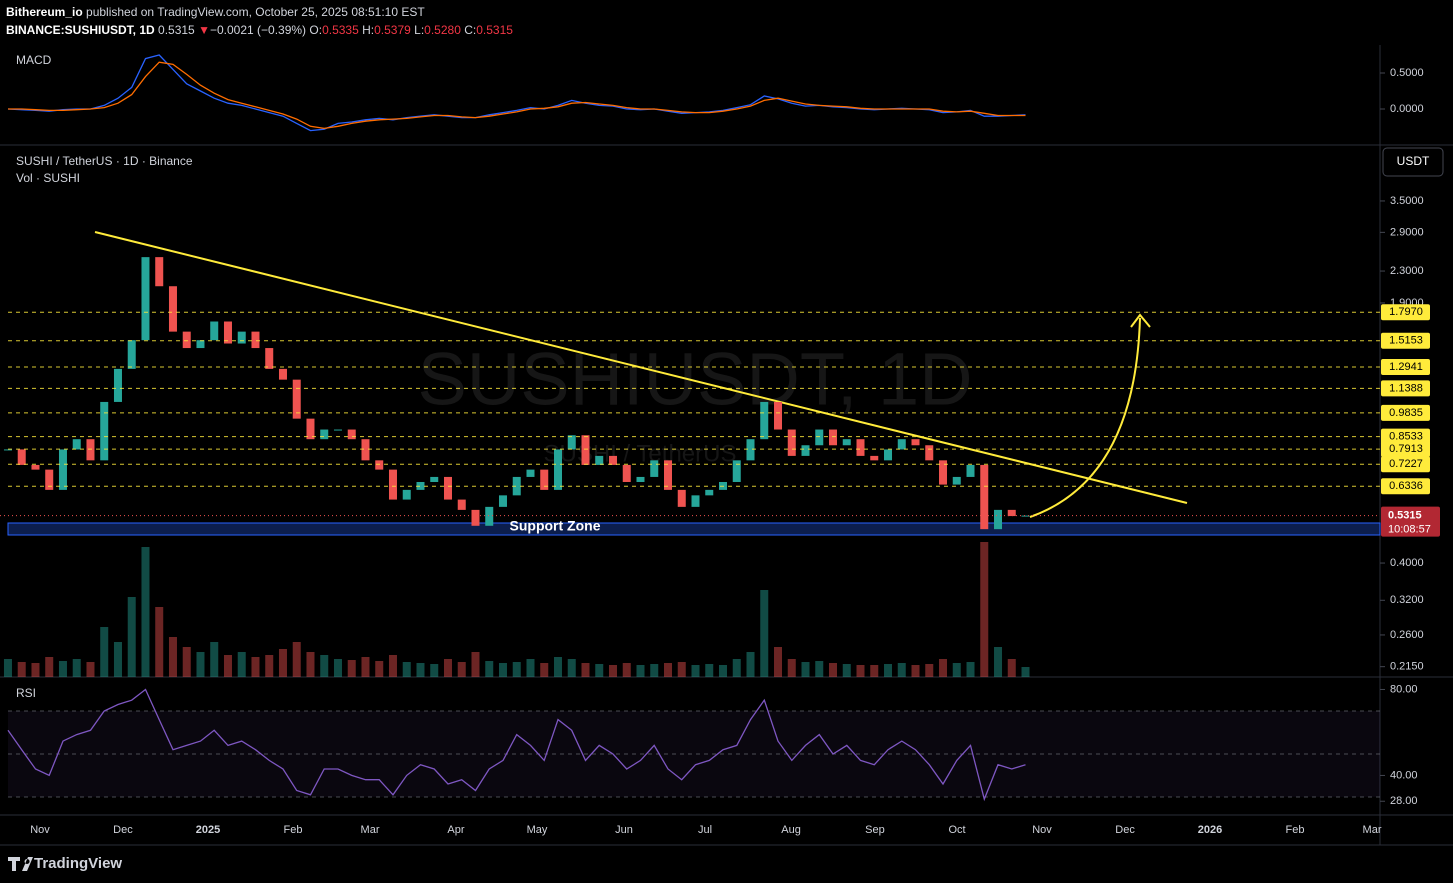 The width and height of the screenshot is (1453, 883). I want to click on line, so click(516, 745).